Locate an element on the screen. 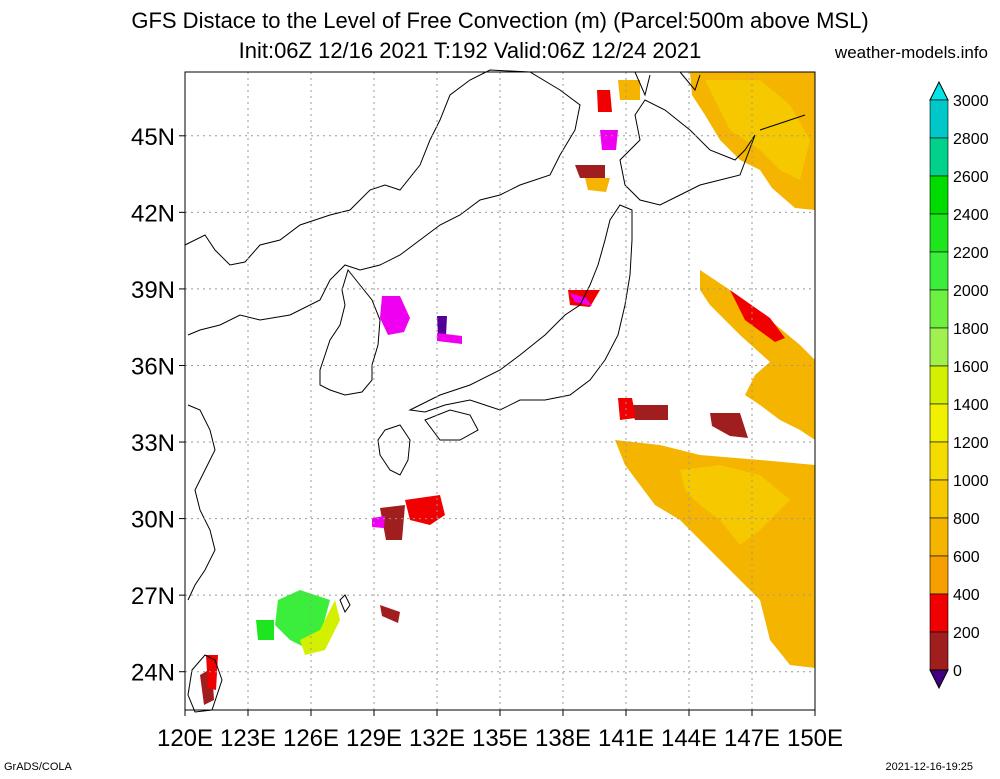 The height and width of the screenshot is (779, 1000). footer-software-credit: GrADS/COLA is located at coordinates (38, 767).